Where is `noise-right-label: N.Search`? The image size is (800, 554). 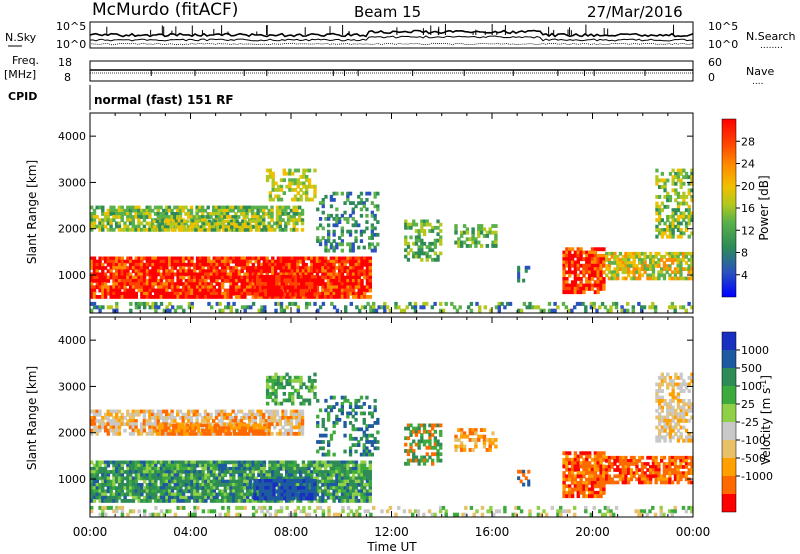
noise-right-label: N.Search is located at coordinates (771, 36).